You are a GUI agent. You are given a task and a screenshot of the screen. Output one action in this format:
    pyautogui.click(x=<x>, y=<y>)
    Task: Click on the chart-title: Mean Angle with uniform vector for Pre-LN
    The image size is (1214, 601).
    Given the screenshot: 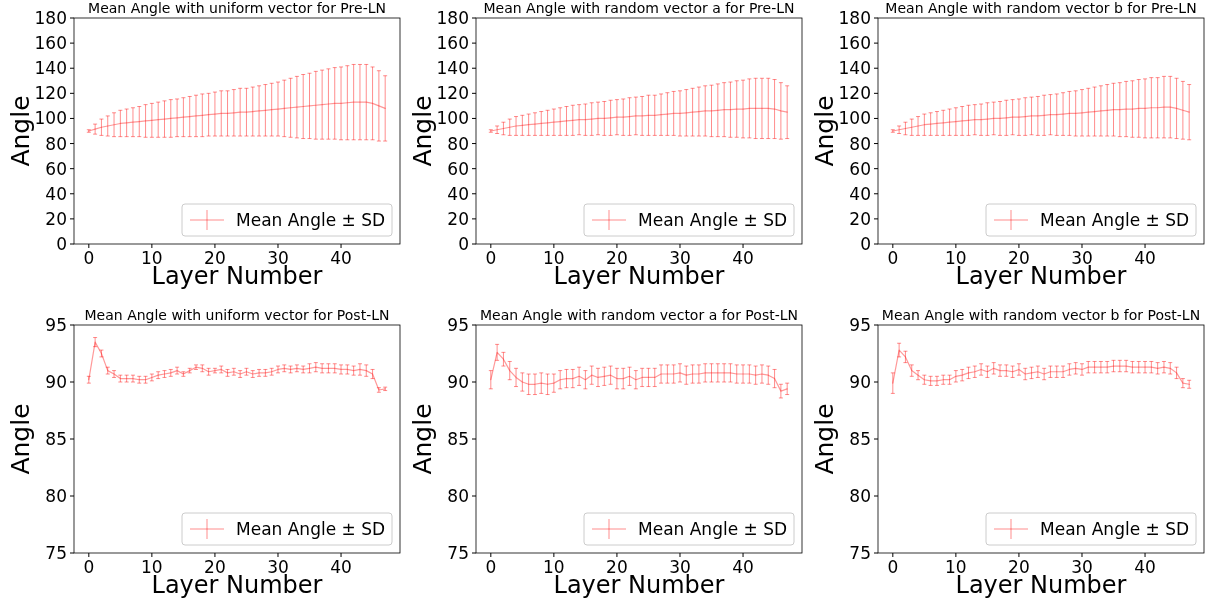 What is the action you would take?
    pyautogui.click(x=237, y=8)
    